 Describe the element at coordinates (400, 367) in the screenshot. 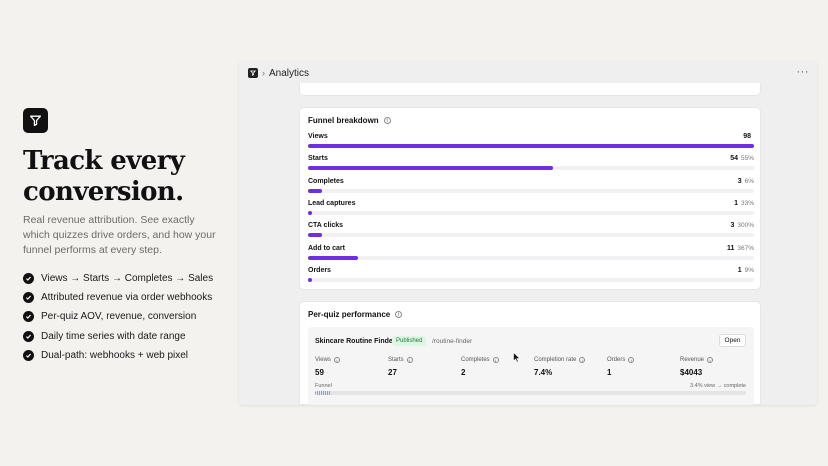

I see `quiz-stat: Starts i 27` at that location.